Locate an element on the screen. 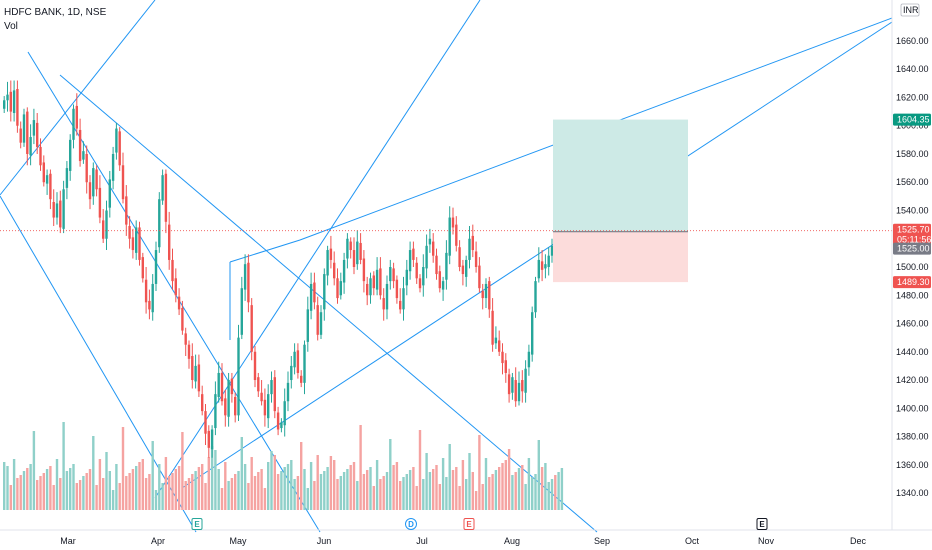 The height and width of the screenshot is (550, 932). currency-label: INR is located at coordinates (911, 10).